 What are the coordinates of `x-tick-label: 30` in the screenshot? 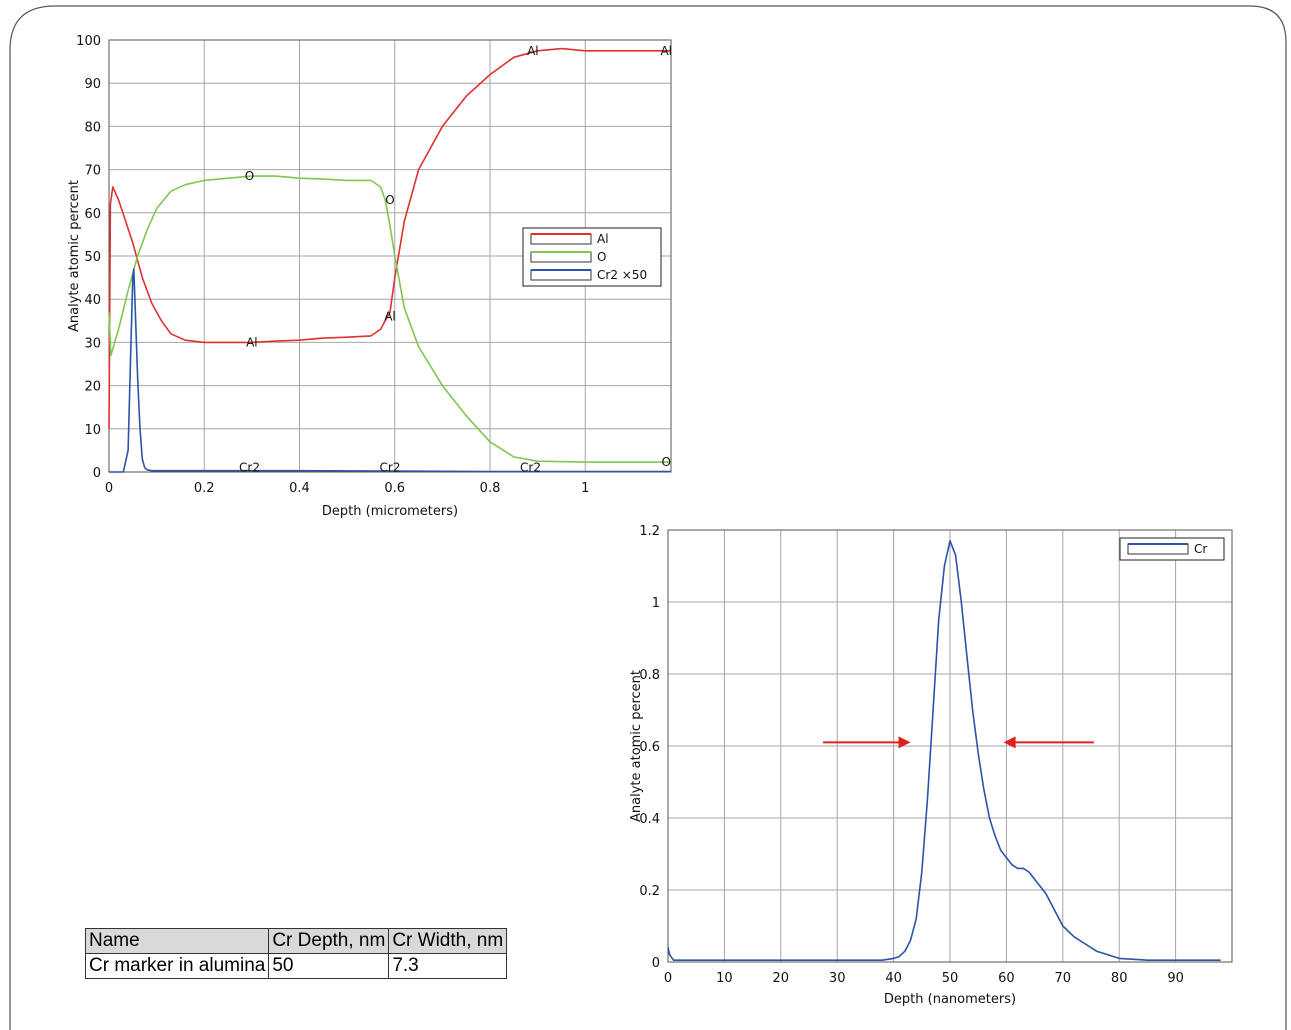 It's located at (837, 978).